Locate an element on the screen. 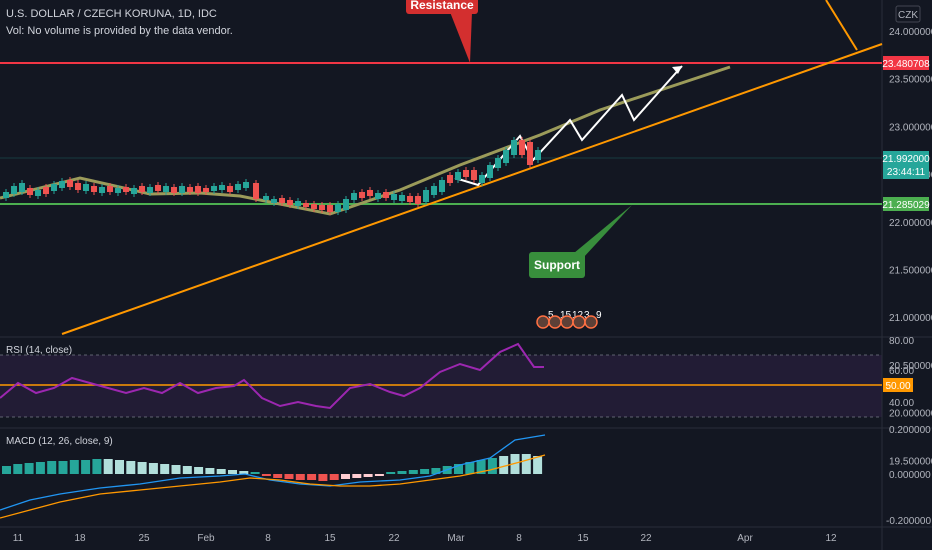  event-markers: 5151239 is located at coordinates (569, 319).